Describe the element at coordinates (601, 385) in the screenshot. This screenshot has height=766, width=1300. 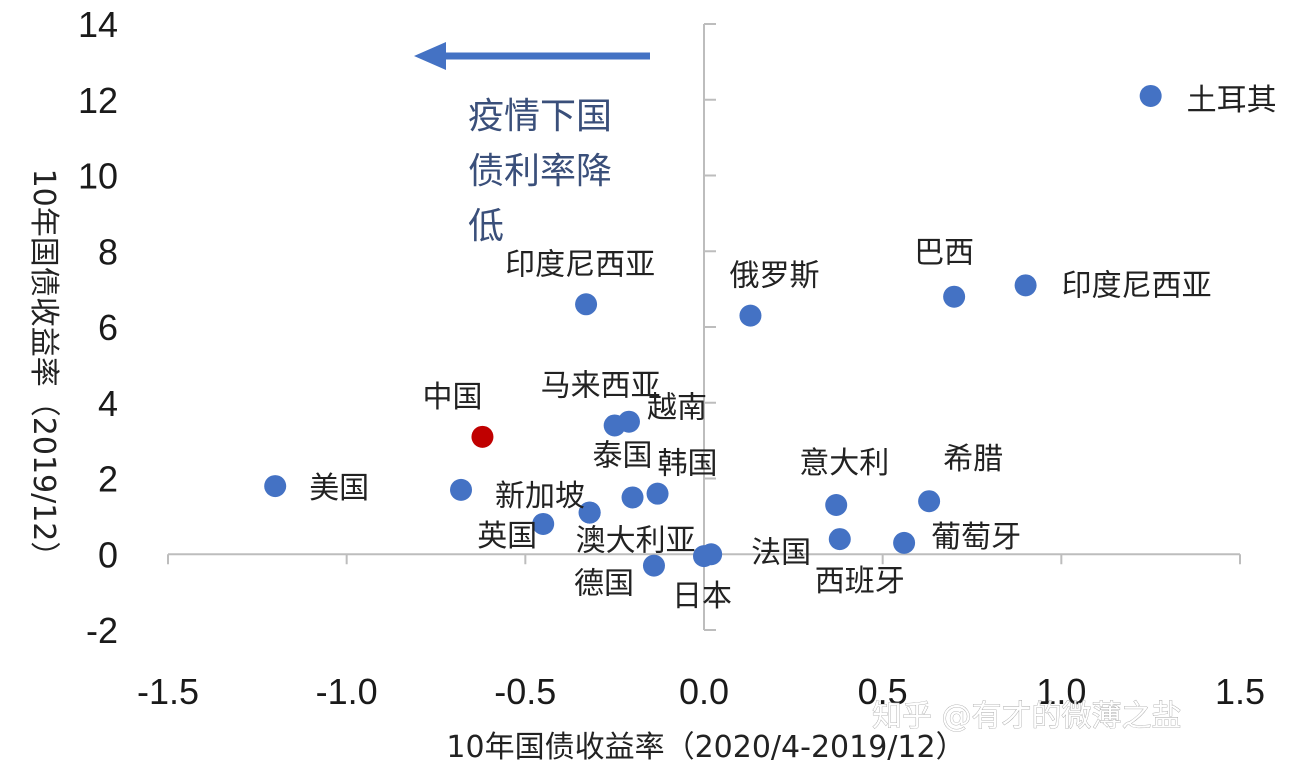
I see `point-label: 马来西亚` at that location.